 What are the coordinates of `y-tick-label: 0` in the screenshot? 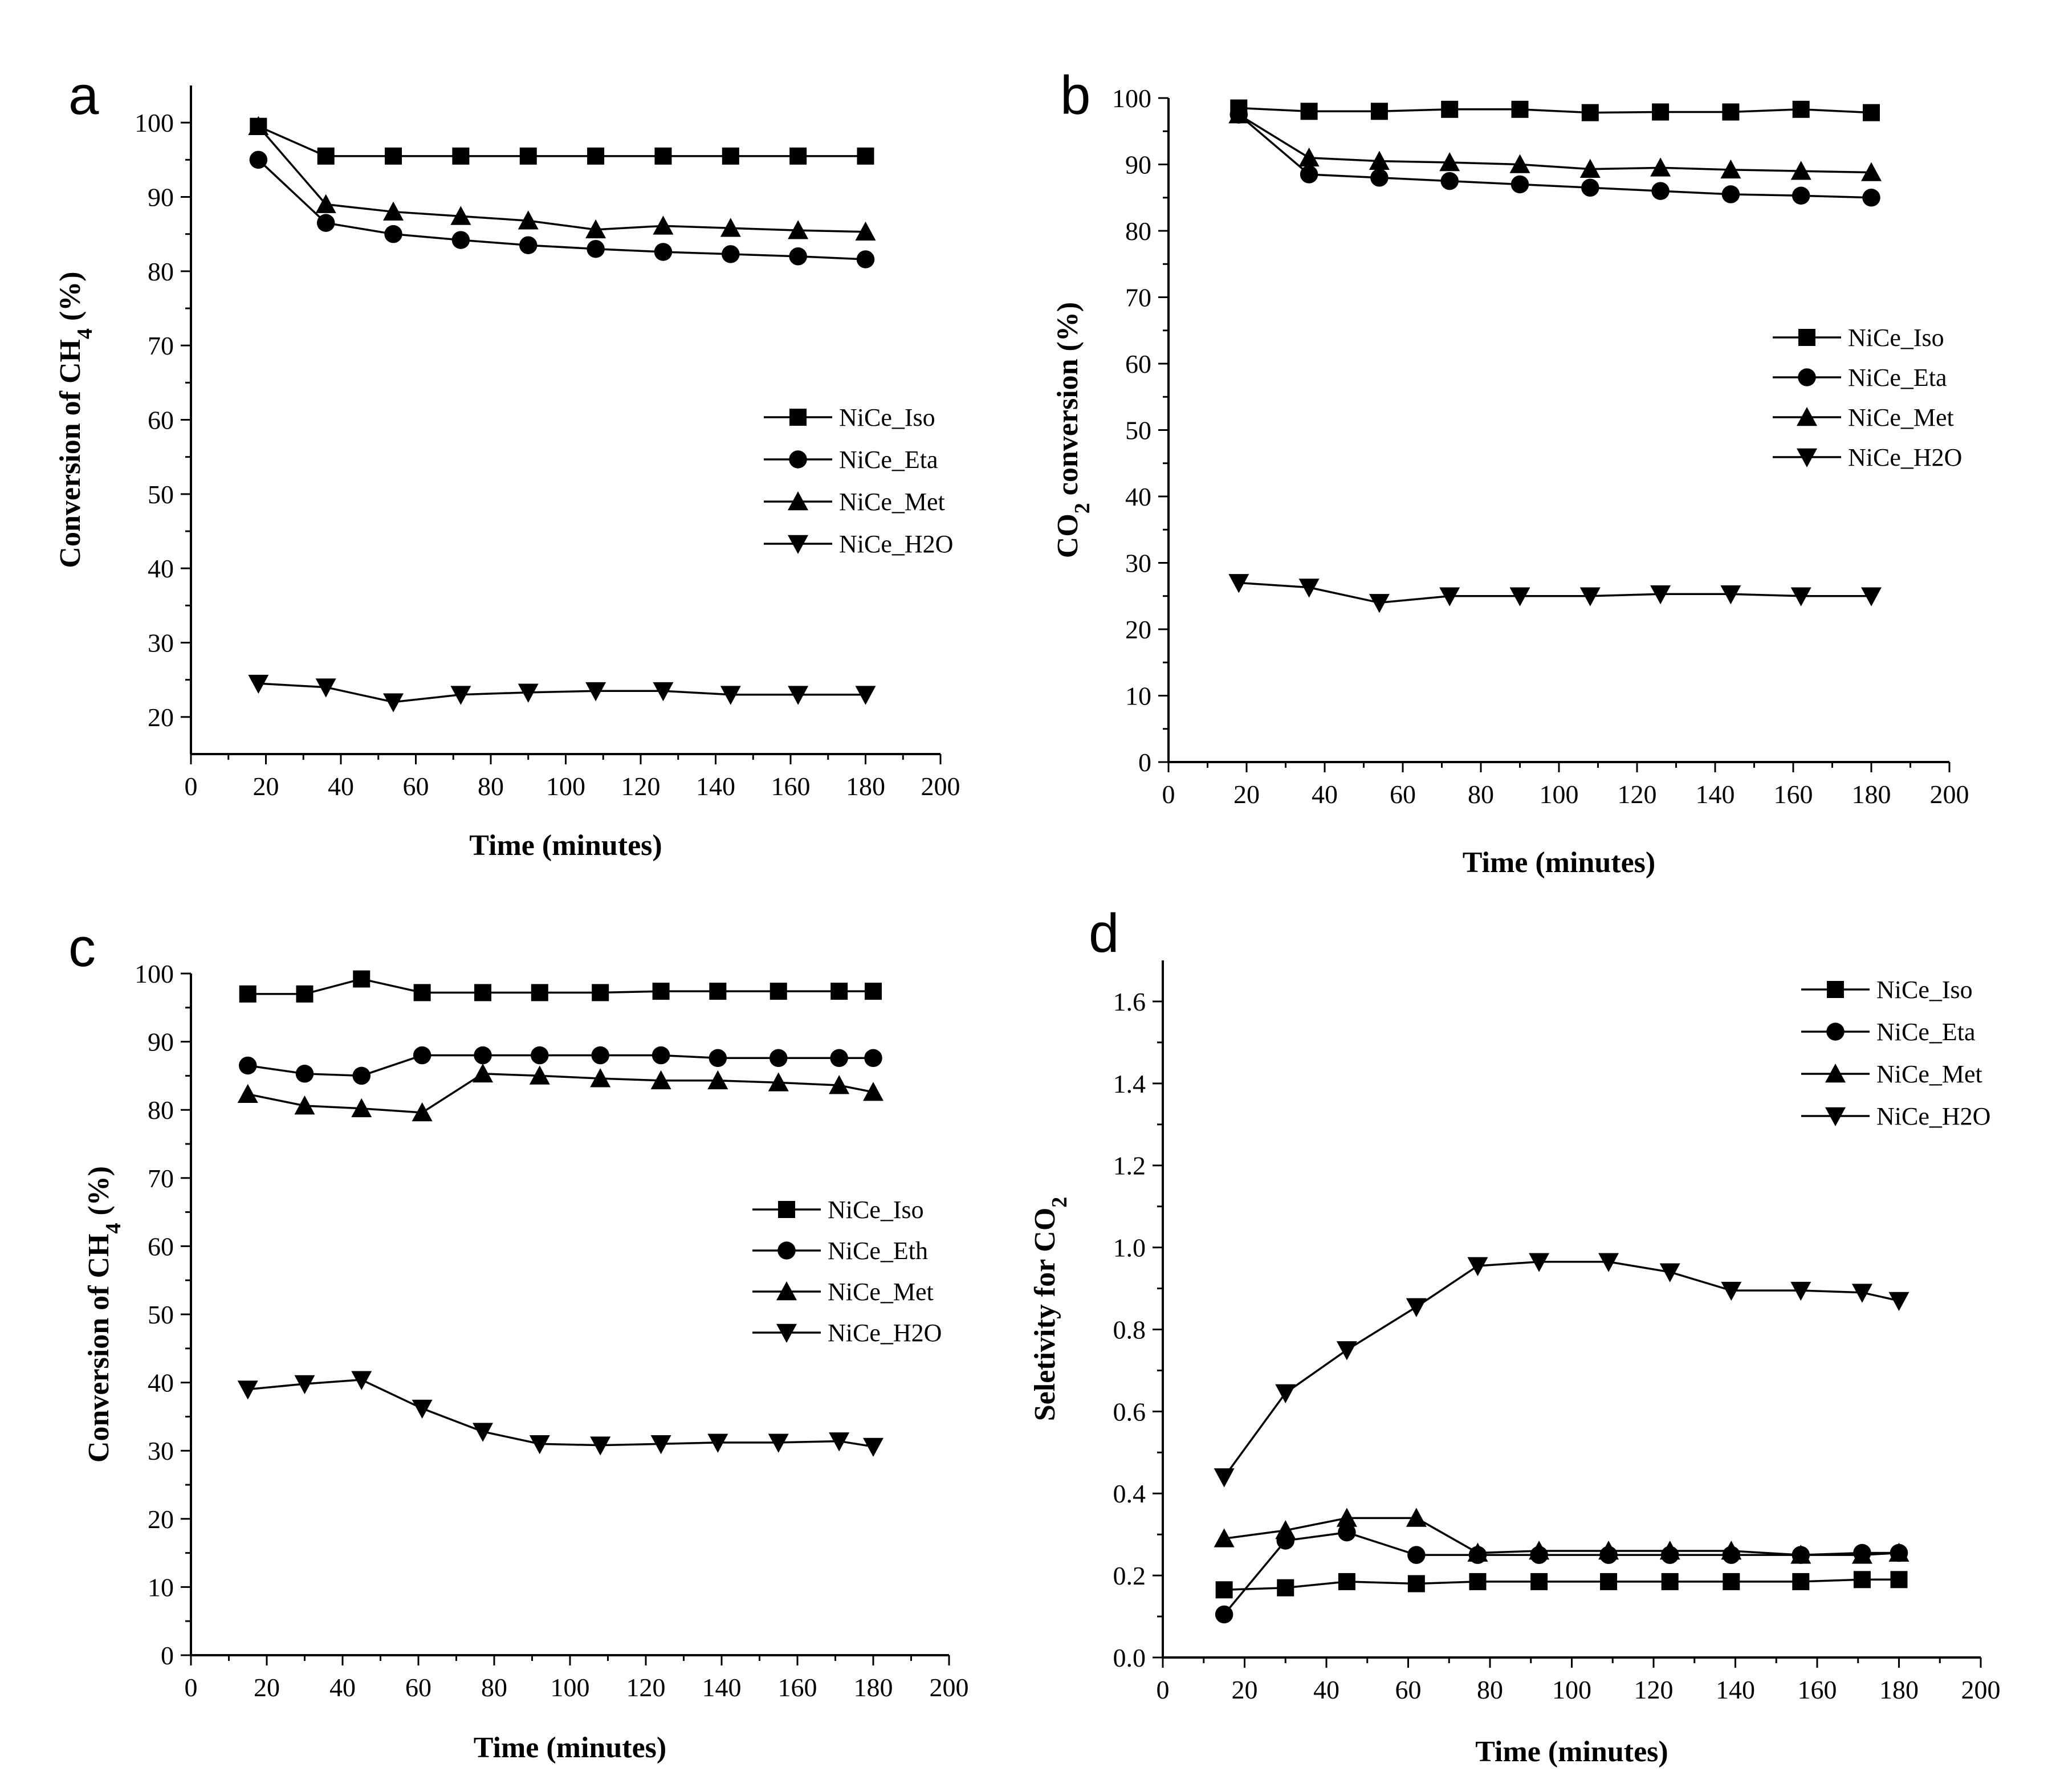 It's located at (167, 1655).